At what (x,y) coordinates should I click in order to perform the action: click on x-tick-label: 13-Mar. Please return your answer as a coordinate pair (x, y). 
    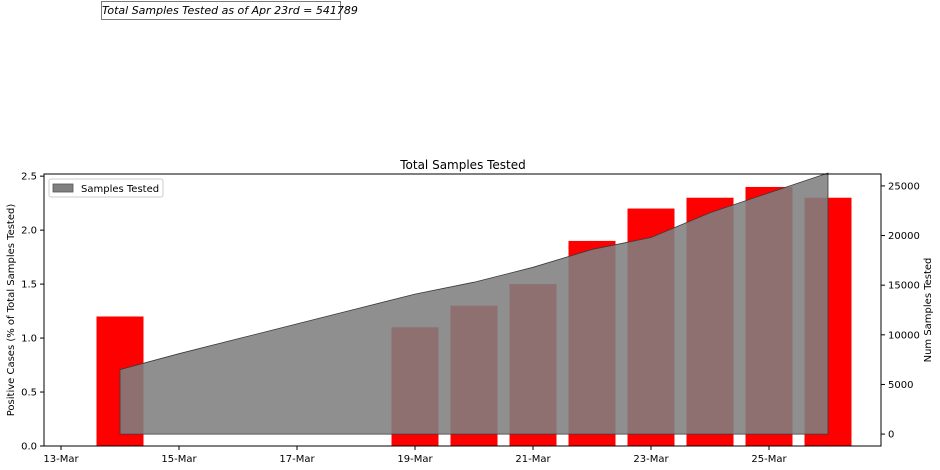
    Looking at the image, I should click on (61, 459).